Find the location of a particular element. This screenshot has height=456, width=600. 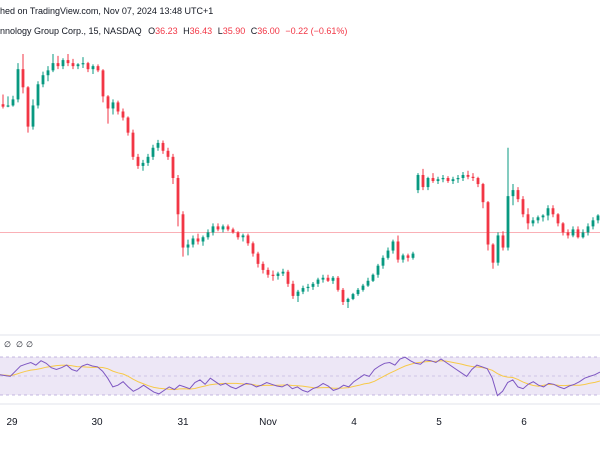

time-axis: 29 30 31 Nov 4 5 6 is located at coordinates (266, 422).